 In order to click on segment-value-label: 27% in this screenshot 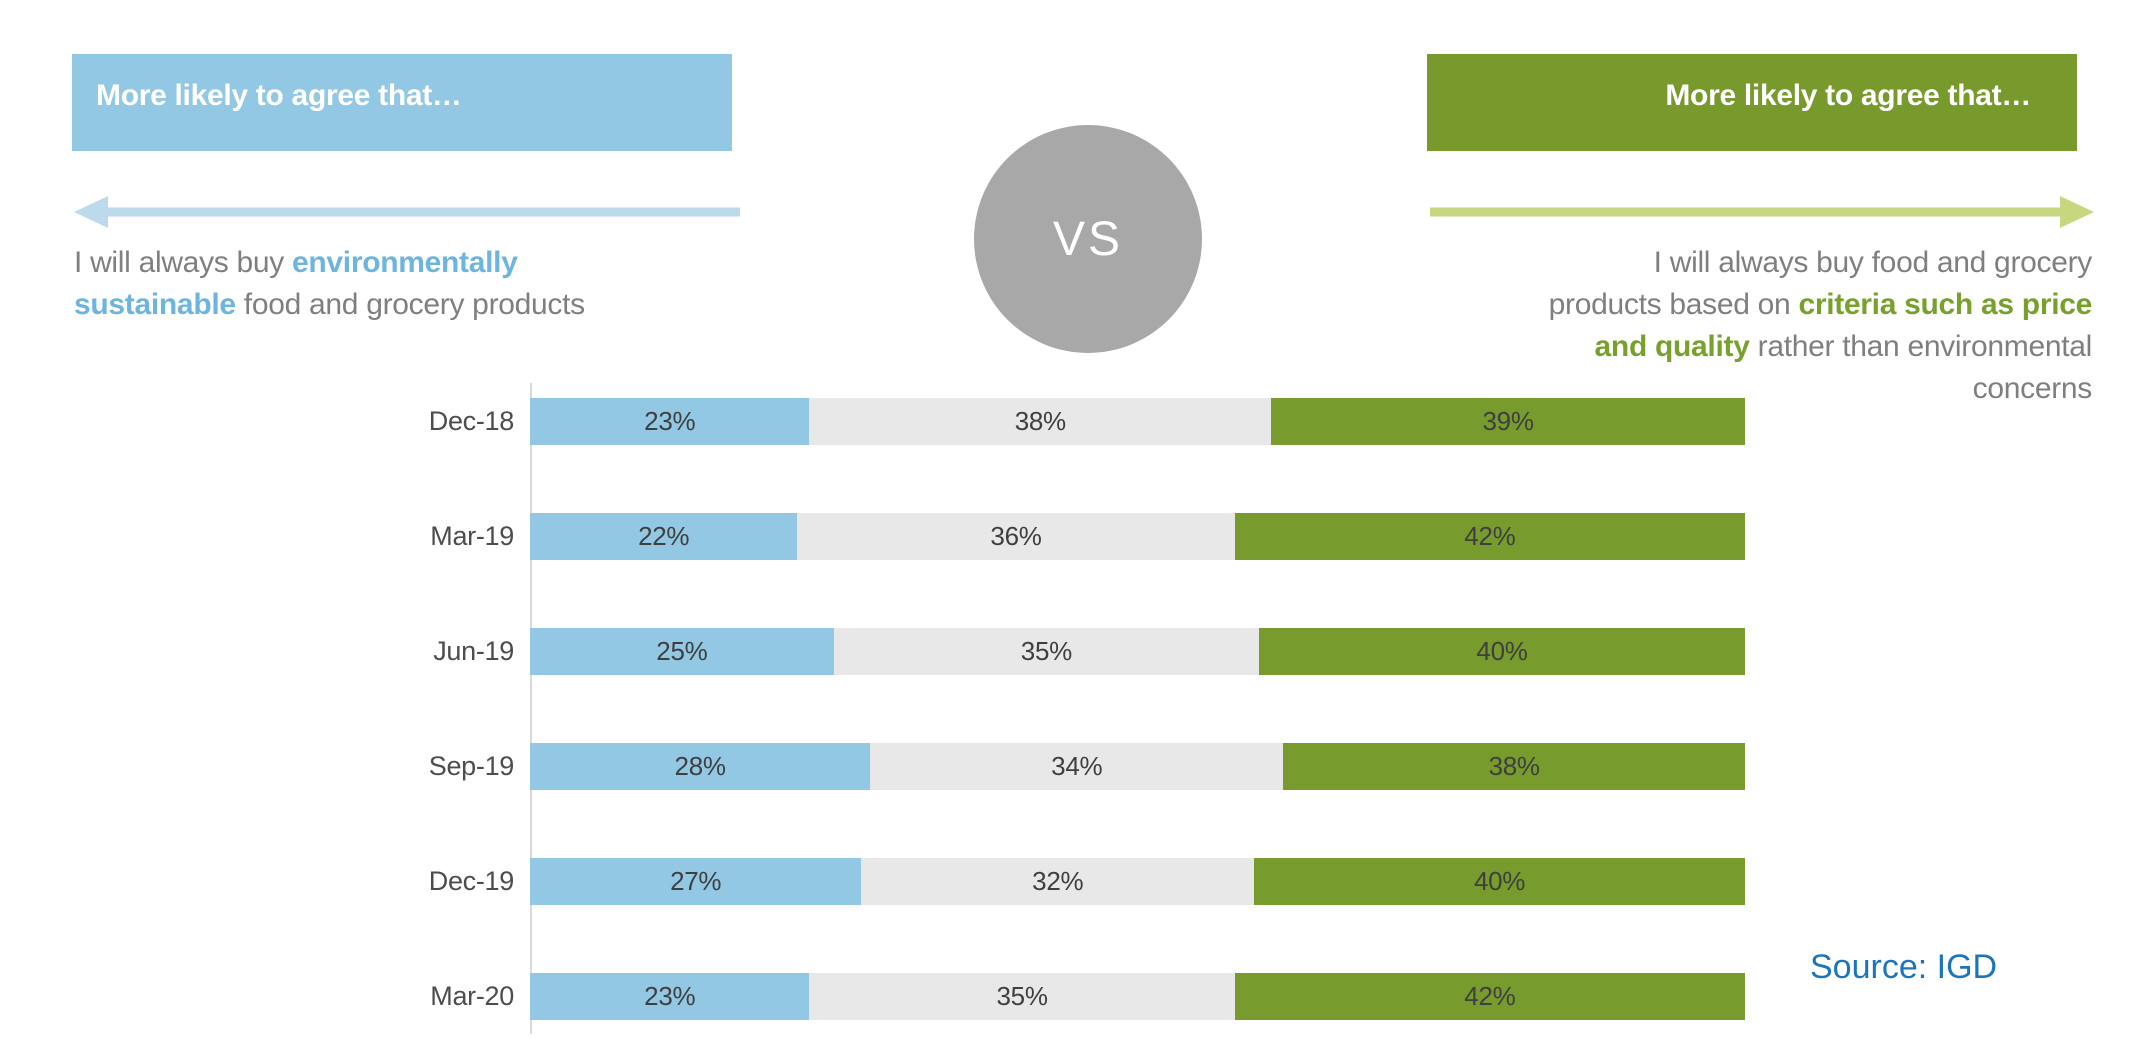, I will do `click(696, 881)`.